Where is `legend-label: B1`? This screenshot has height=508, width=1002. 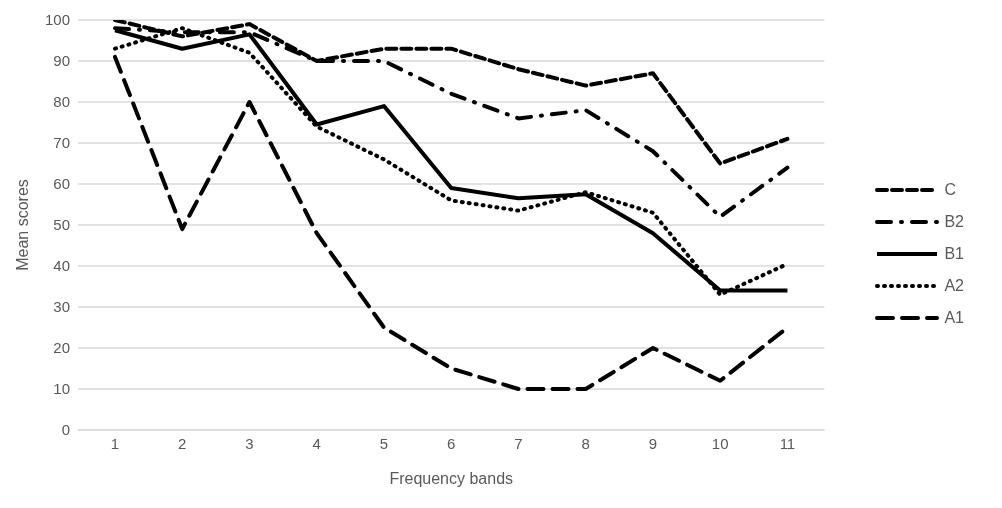 legend-label: B1 is located at coordinates (954, 254).